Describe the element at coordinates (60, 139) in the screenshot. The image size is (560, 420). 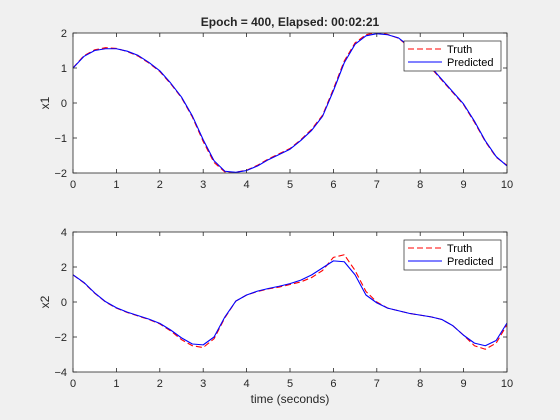
I see `y-tick-label: −1` at that location.